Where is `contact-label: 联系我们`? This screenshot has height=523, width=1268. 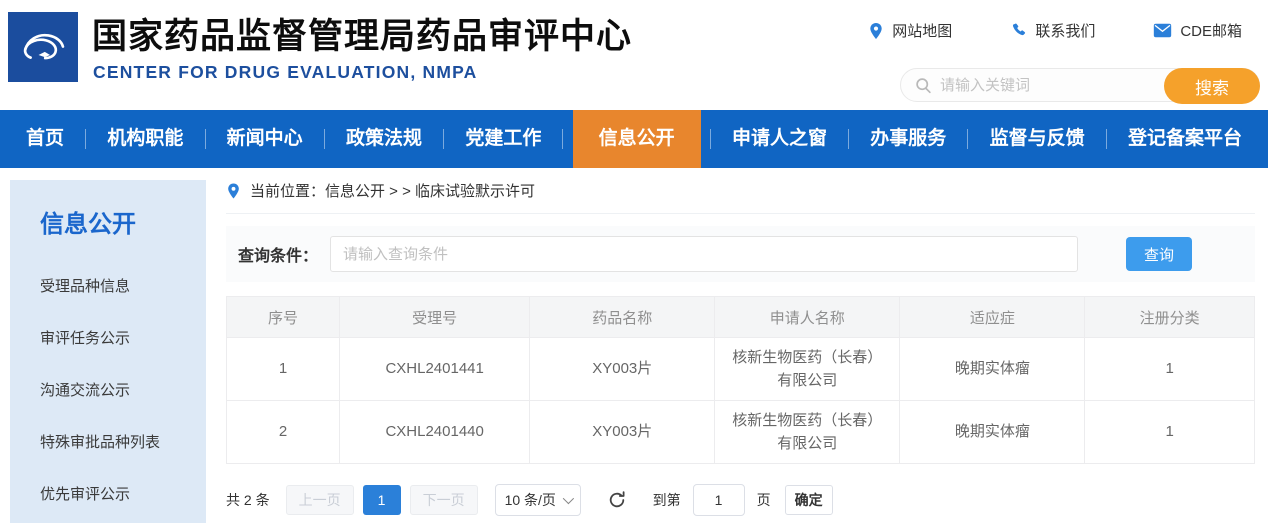
contact-label: 联系我们 is located at coordinates (1065, 31).